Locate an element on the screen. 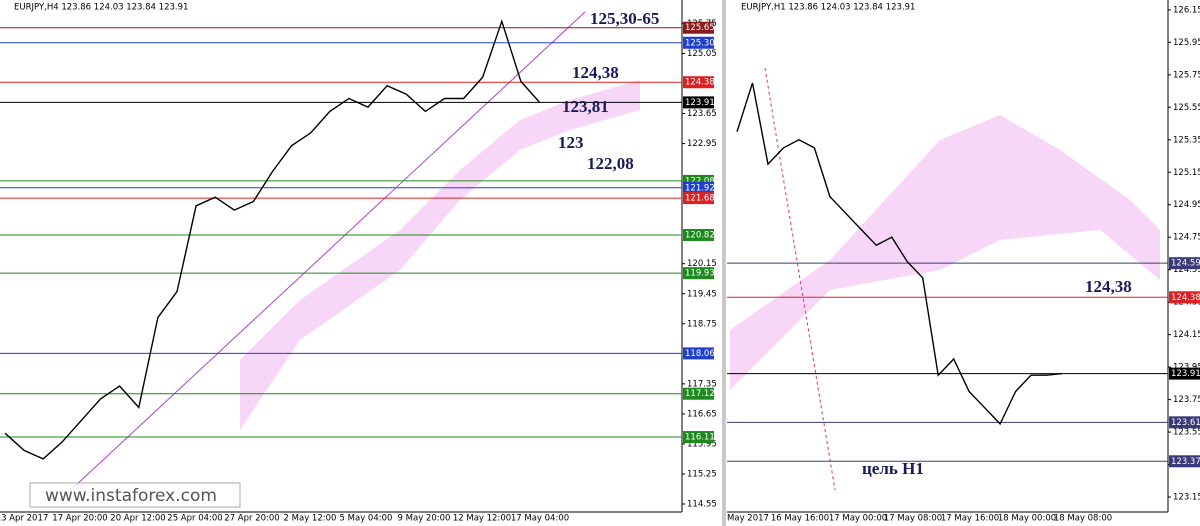 The image size is (1200, 526). y-tick-label: 125.55 is located at coordinates (1186, 108).